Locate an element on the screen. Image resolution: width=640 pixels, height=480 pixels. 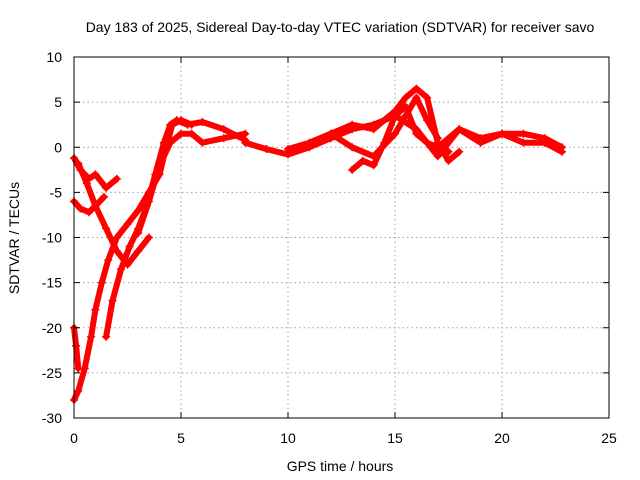
y-axis-label: SDTVAR / TECUs is located at coordinates (14, 238).